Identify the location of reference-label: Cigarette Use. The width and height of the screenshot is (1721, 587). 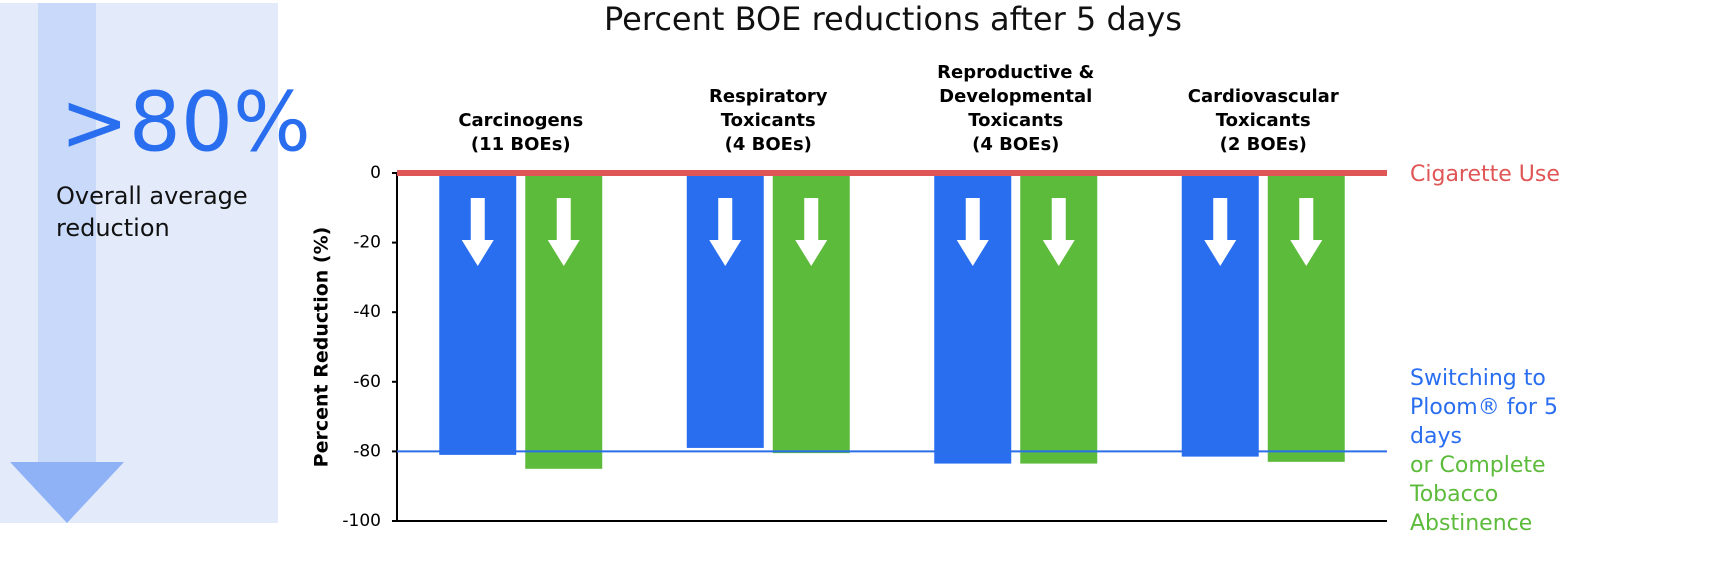
(1485, 174).